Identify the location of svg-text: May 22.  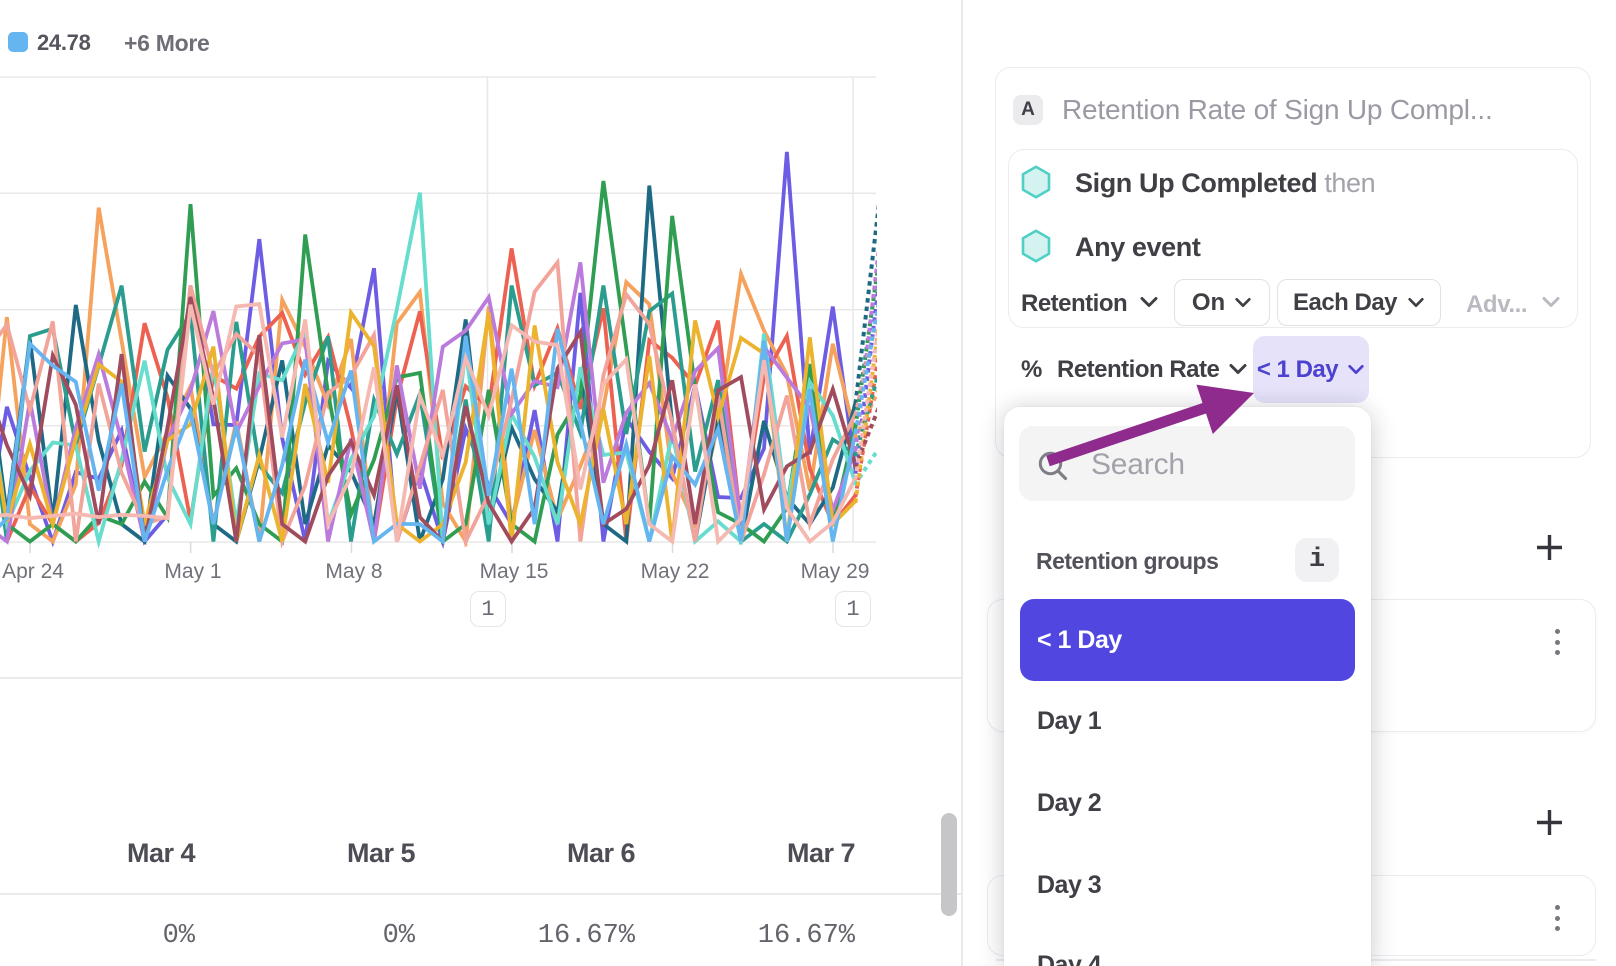
(675, 571).